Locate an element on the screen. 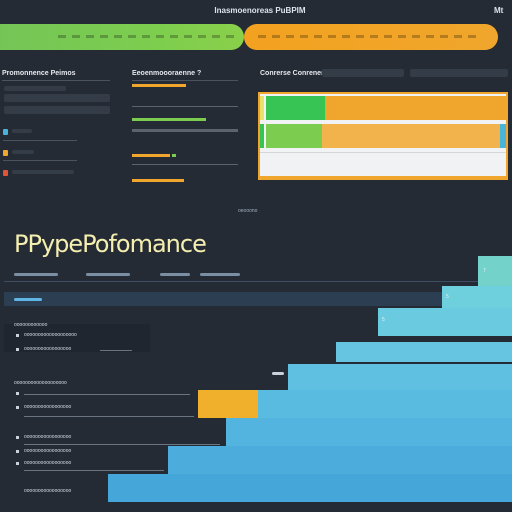 Image resolution: width=512 pixels, height=512 pixels. orange-bar-ticks is located at coordinates (368, 36).